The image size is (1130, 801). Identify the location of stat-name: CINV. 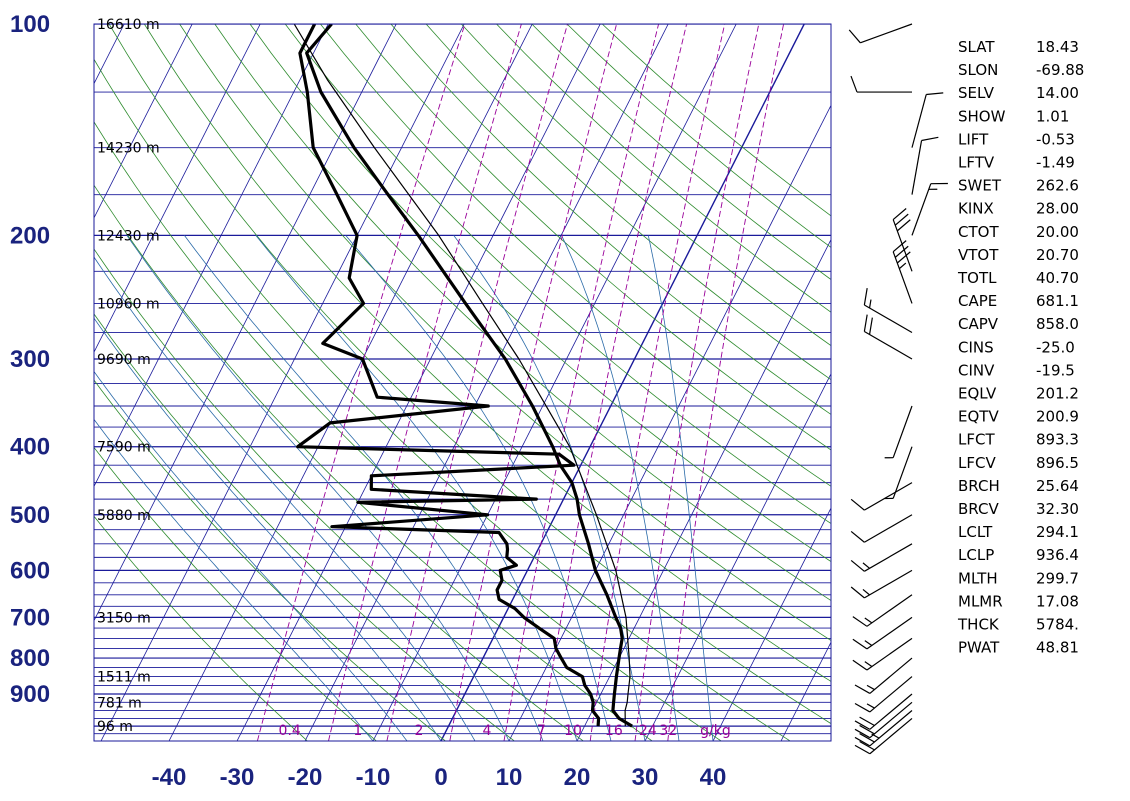
(976, 370).